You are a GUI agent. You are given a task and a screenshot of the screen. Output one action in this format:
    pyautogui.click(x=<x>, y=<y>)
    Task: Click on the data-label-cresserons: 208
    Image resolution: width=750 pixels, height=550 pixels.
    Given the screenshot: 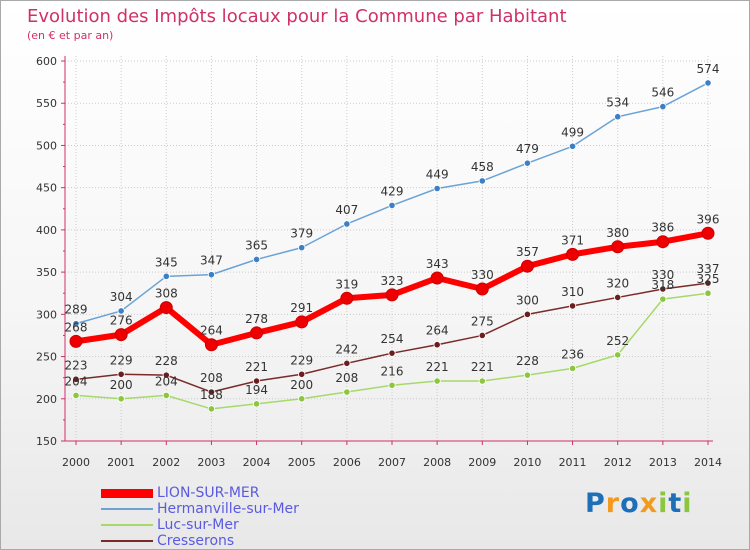 What is the action you would take?
    pyautogui.click(x=211, y=378)
    